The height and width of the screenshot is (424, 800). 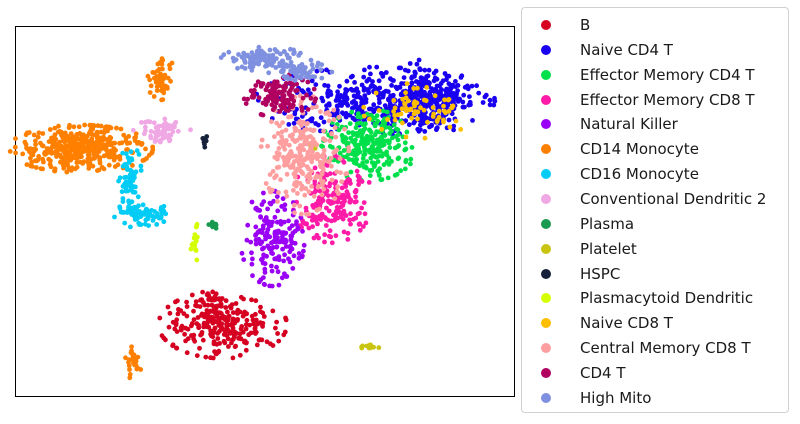 What do you see at coordinates (578, 224) in the screenshot?
I see `legend-item: Plasma` at bounding box center [578, 224].